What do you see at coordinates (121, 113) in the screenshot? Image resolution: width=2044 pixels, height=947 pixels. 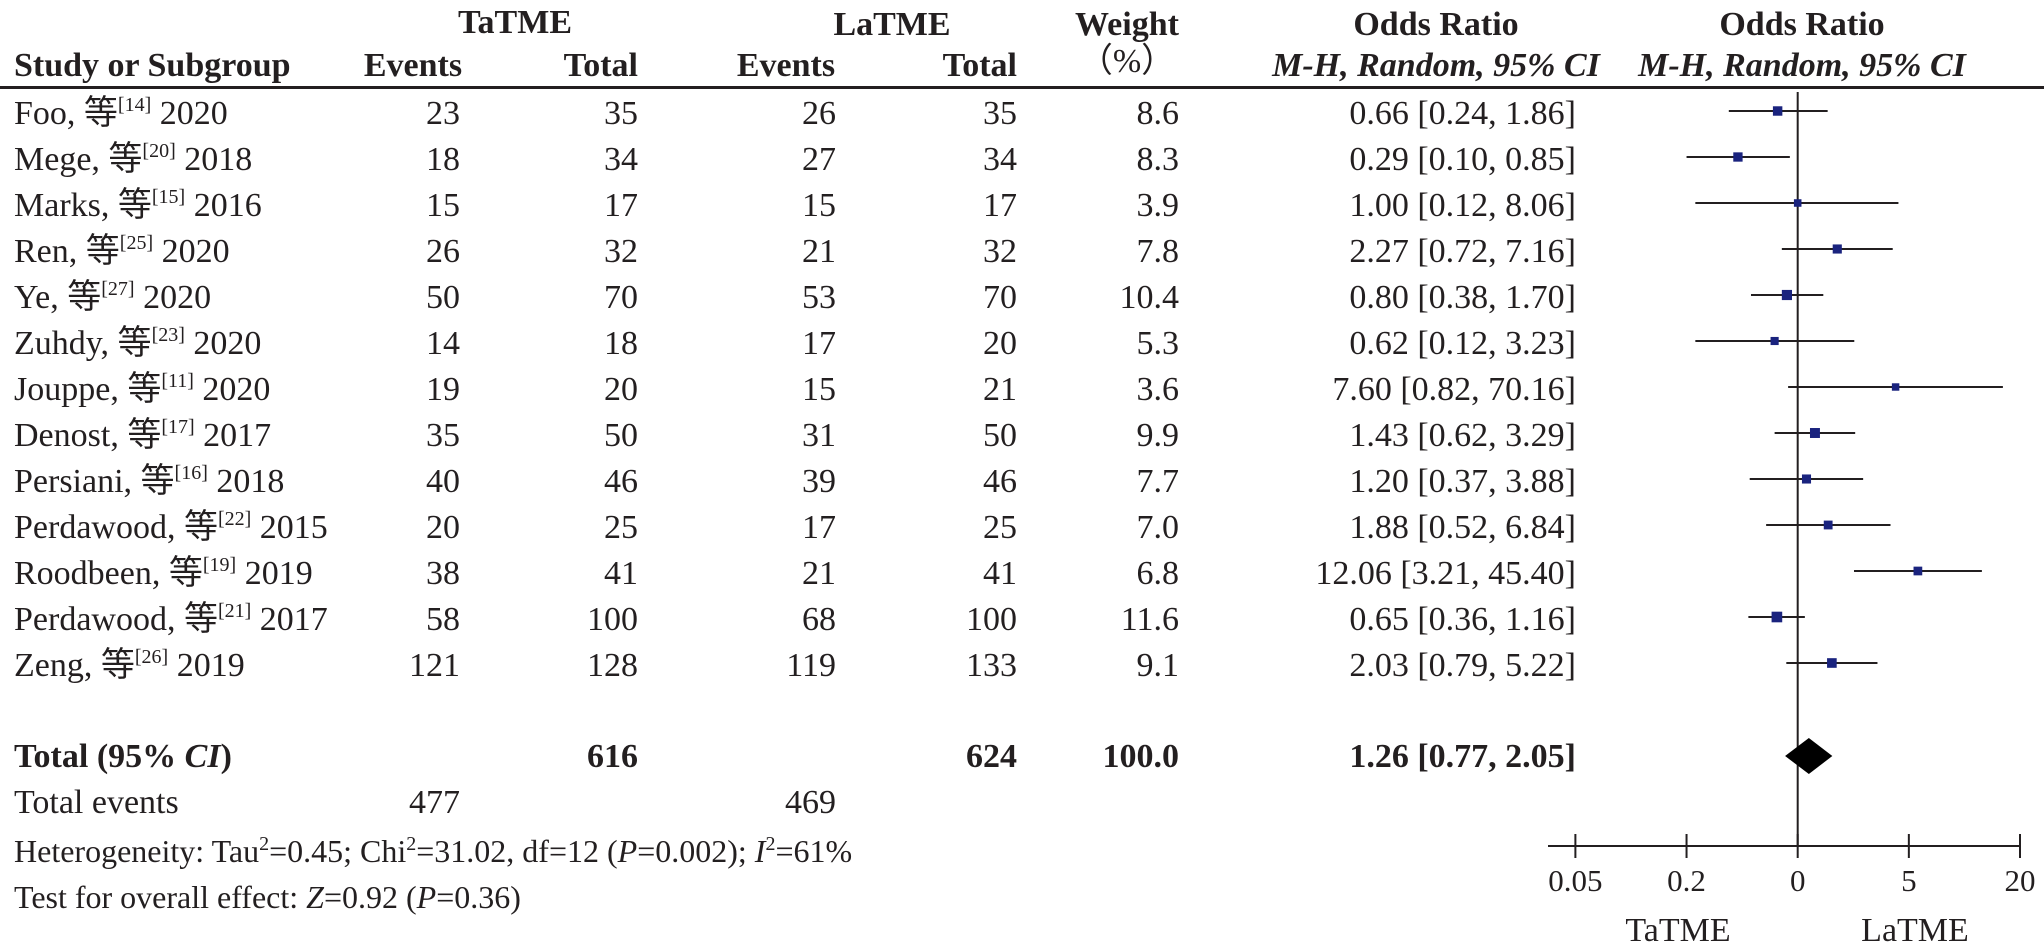 I see `study-name: Foo, 等[14] 2020` at bounding box center [121, 113].